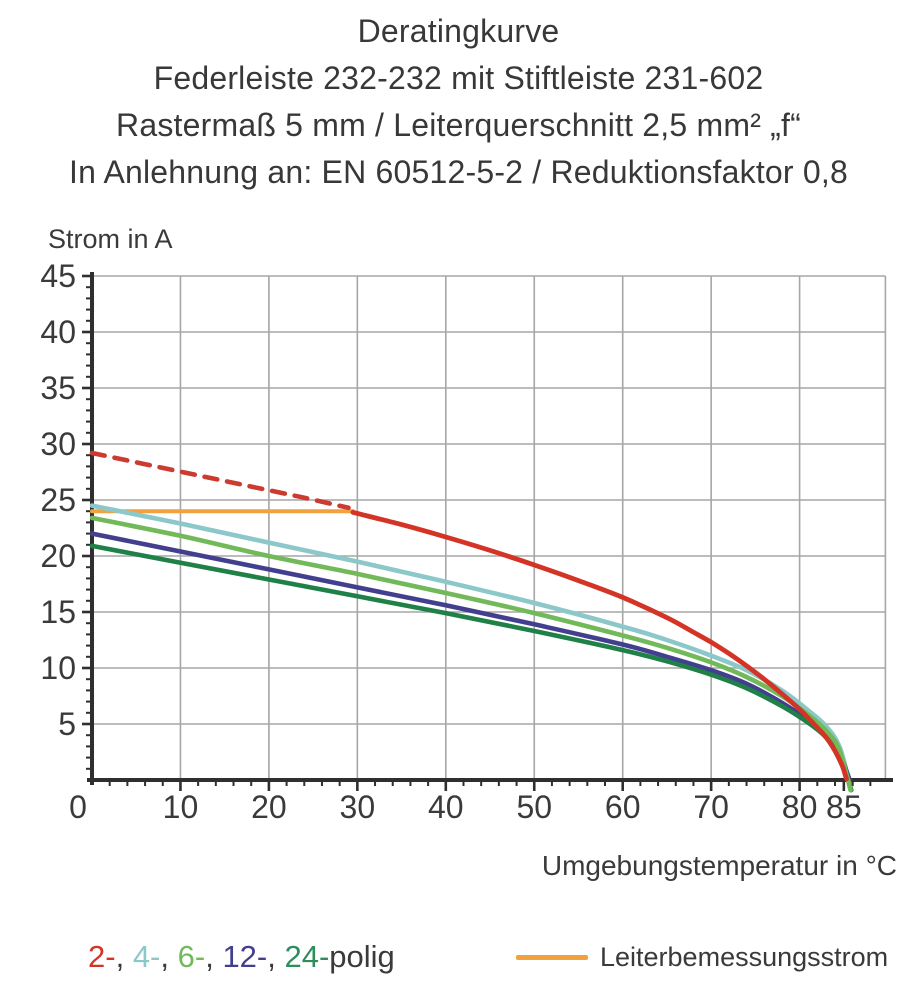 The width and height of the screenshot is (917, 1000). I want to click on legend-pole-counts: 2-, 4-, 6-, 12-, 24- polig, so click(241, 957).